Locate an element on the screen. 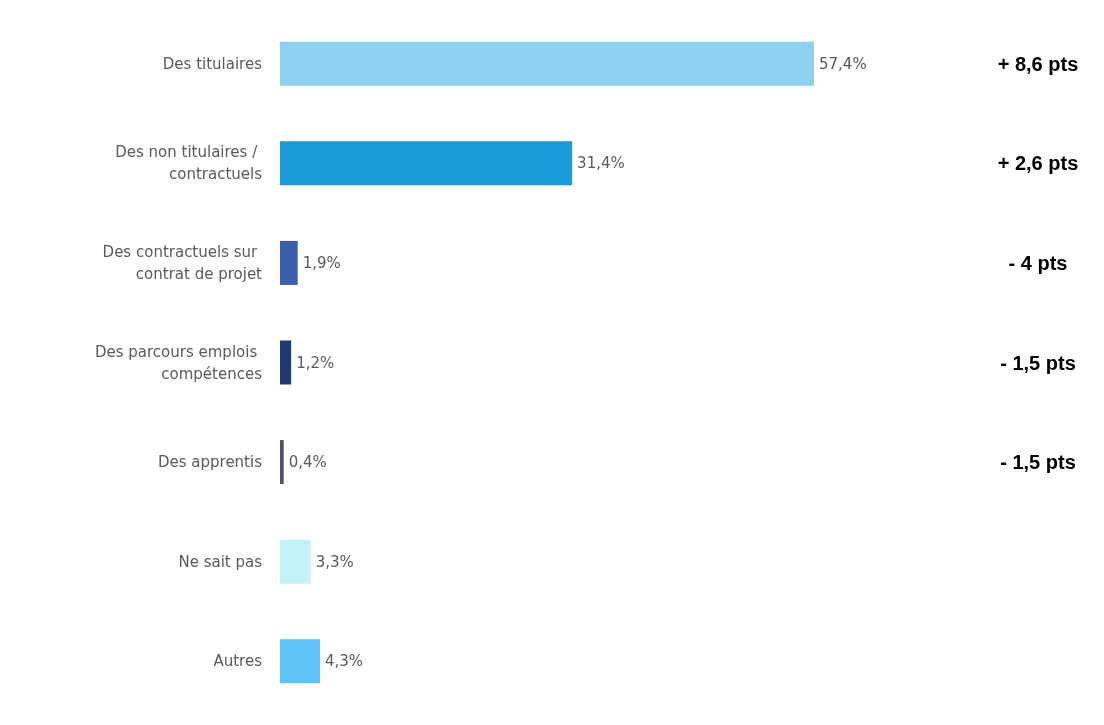 This screenshot has width=1104, height=725. y-tick-label: Des parcours emplois compétences is located at coordinates (178, 362).